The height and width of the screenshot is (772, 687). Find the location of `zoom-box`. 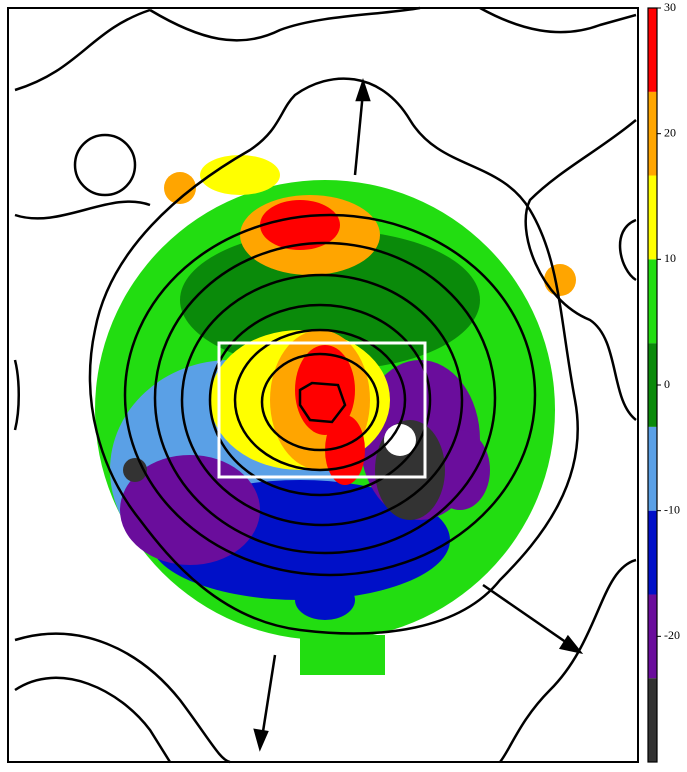

zoom-box is located at coordinates (322, 410).